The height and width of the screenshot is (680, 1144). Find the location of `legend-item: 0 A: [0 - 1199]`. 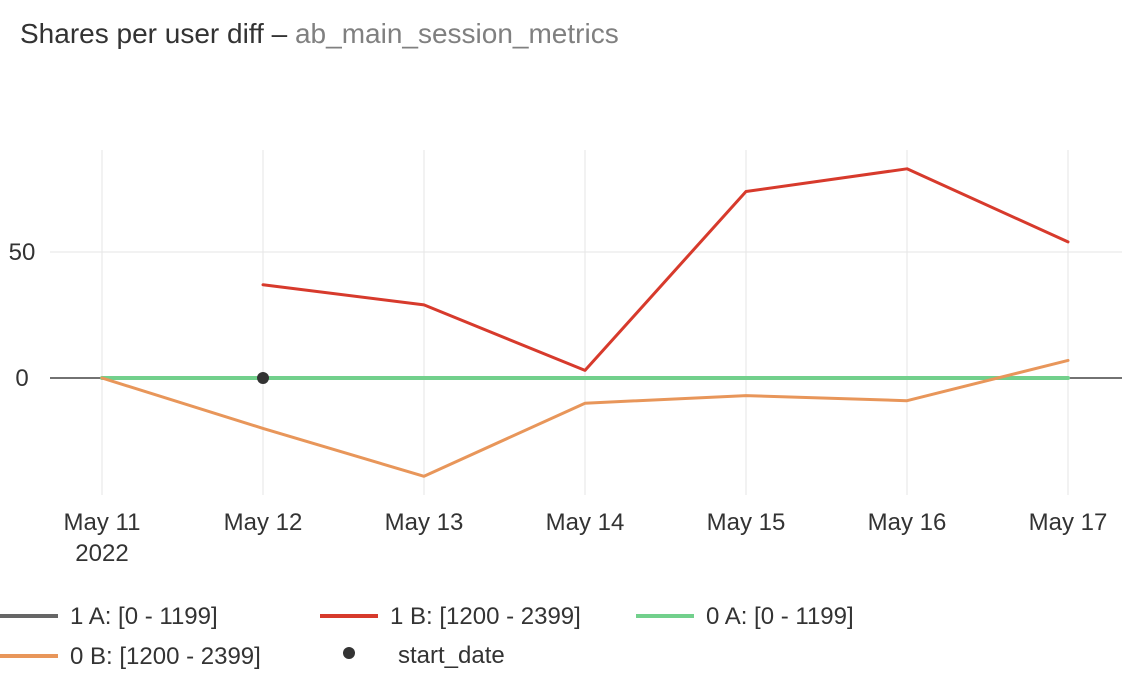

legend-item: 0 A: [0 - 1199] is located at coordinates (745, 616).